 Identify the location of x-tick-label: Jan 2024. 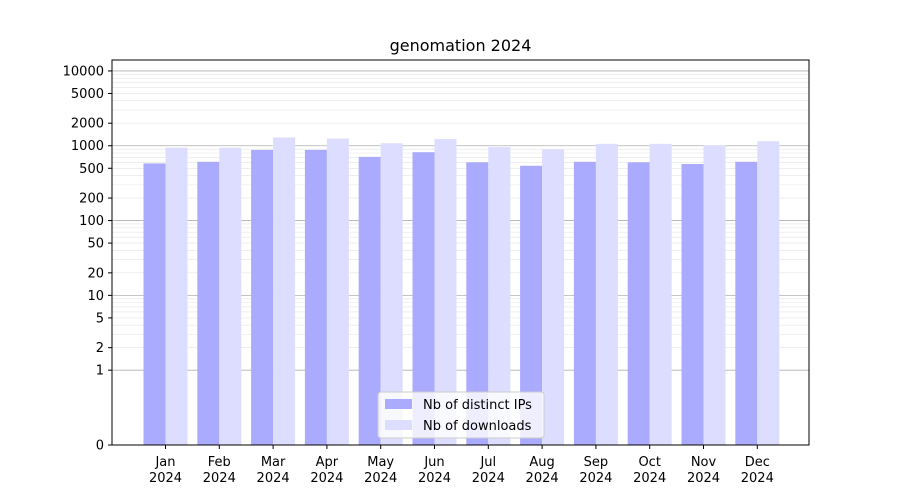
(165, 470).